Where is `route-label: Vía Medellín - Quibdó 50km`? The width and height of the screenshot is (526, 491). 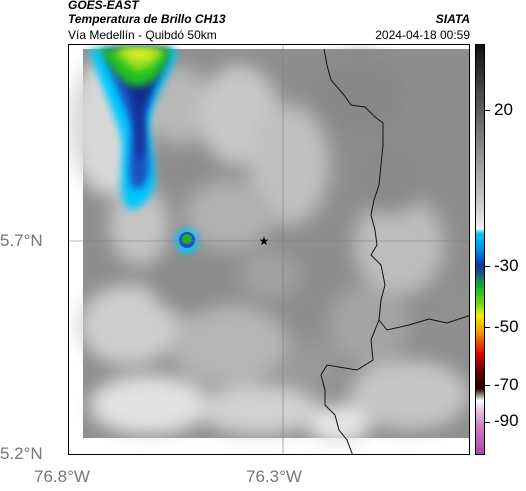
route-label: Vía Medellín - Quibdó 50km is located at coordinates (142, 35).